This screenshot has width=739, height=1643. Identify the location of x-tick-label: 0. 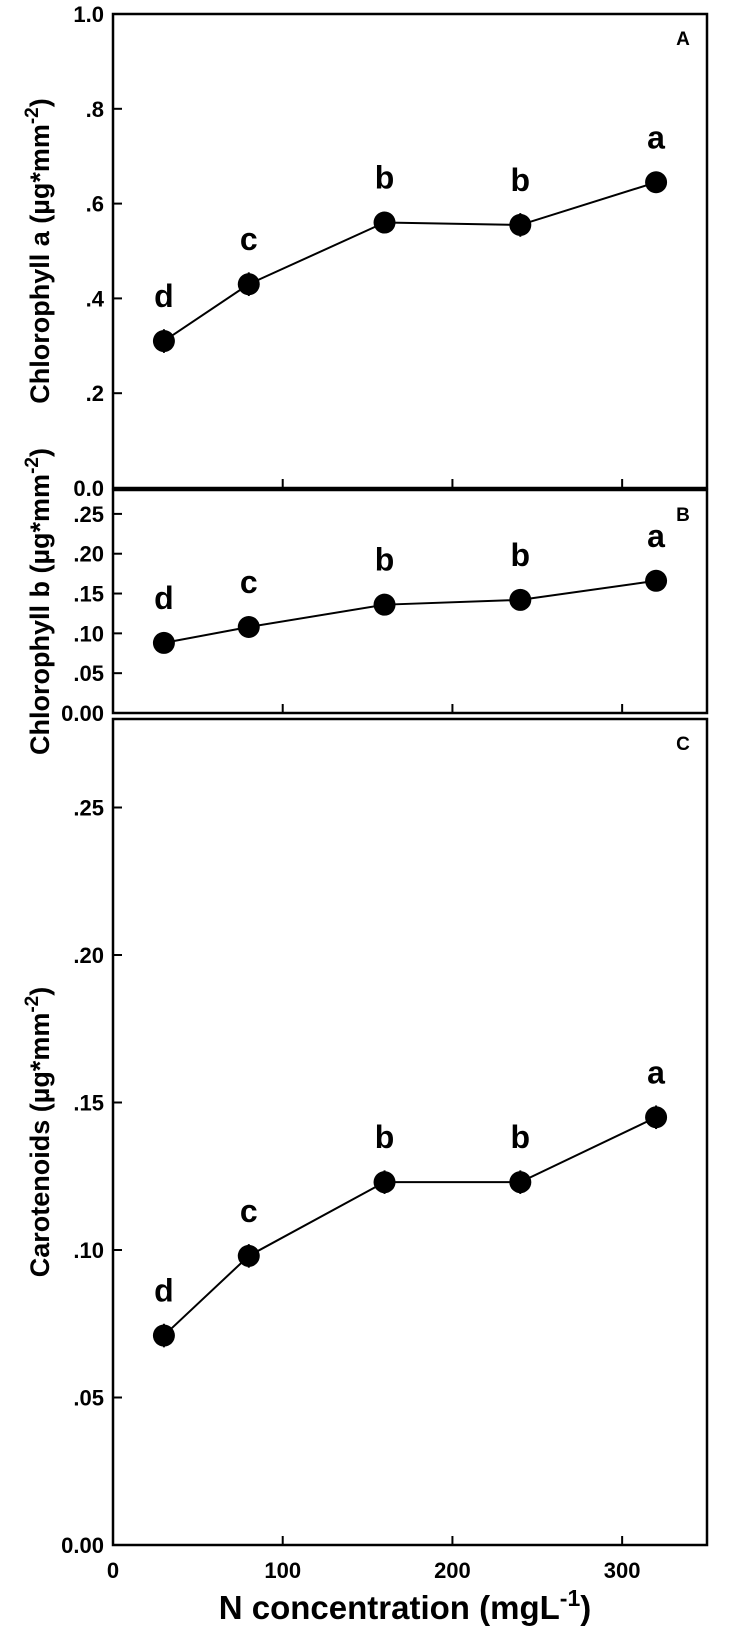
(113, 1570).